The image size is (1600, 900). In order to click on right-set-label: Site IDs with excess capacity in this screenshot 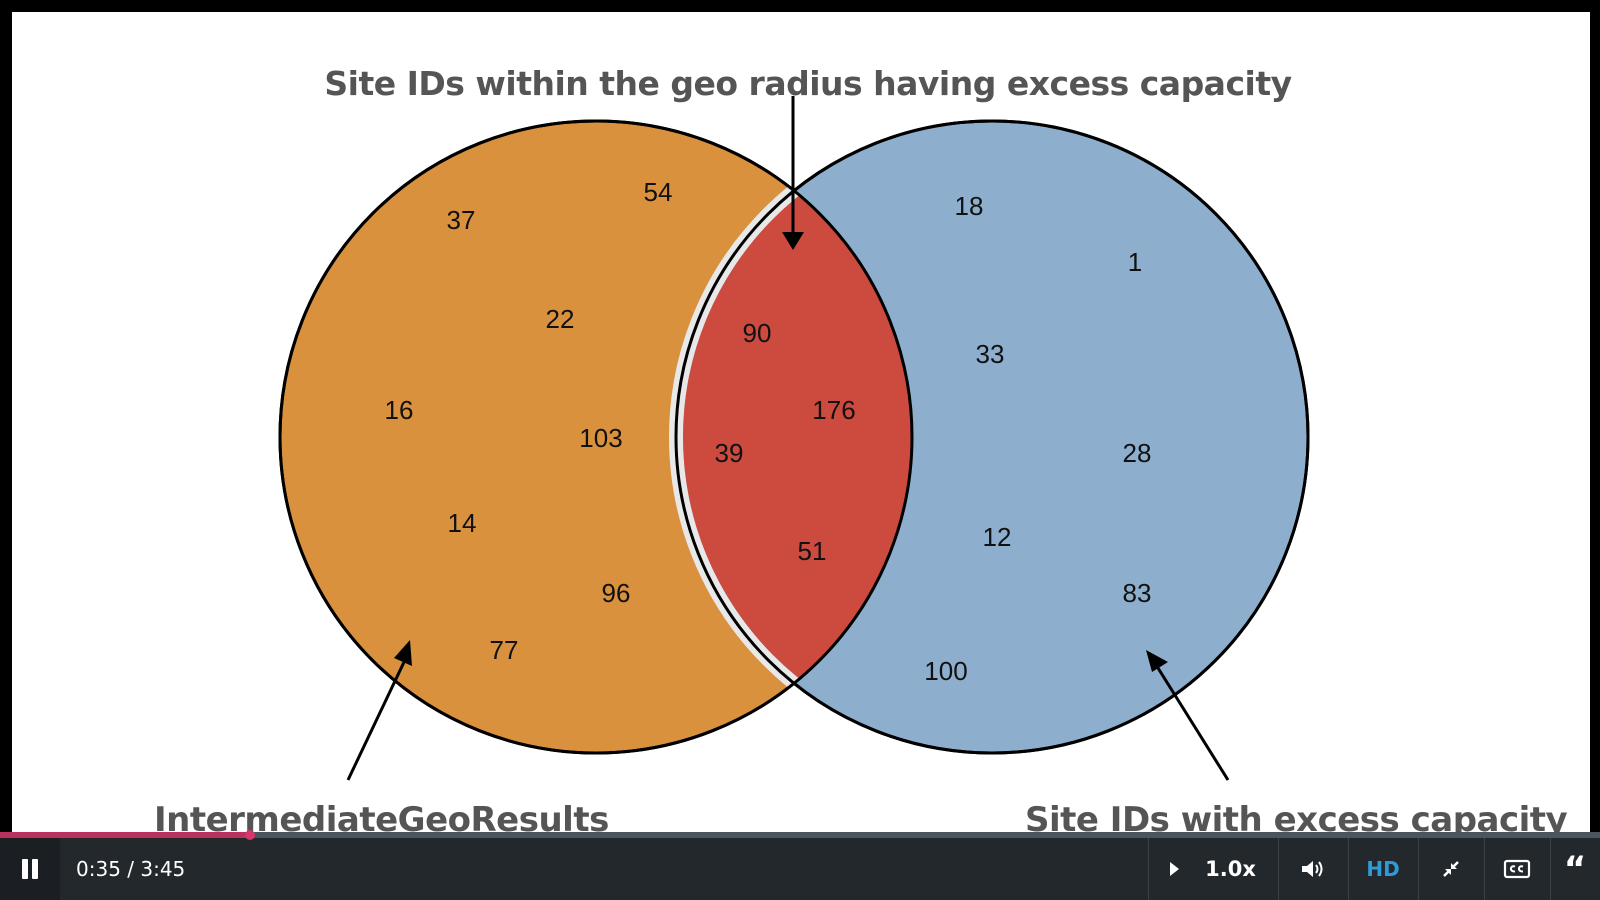, I will do `click(1296, 816)`.